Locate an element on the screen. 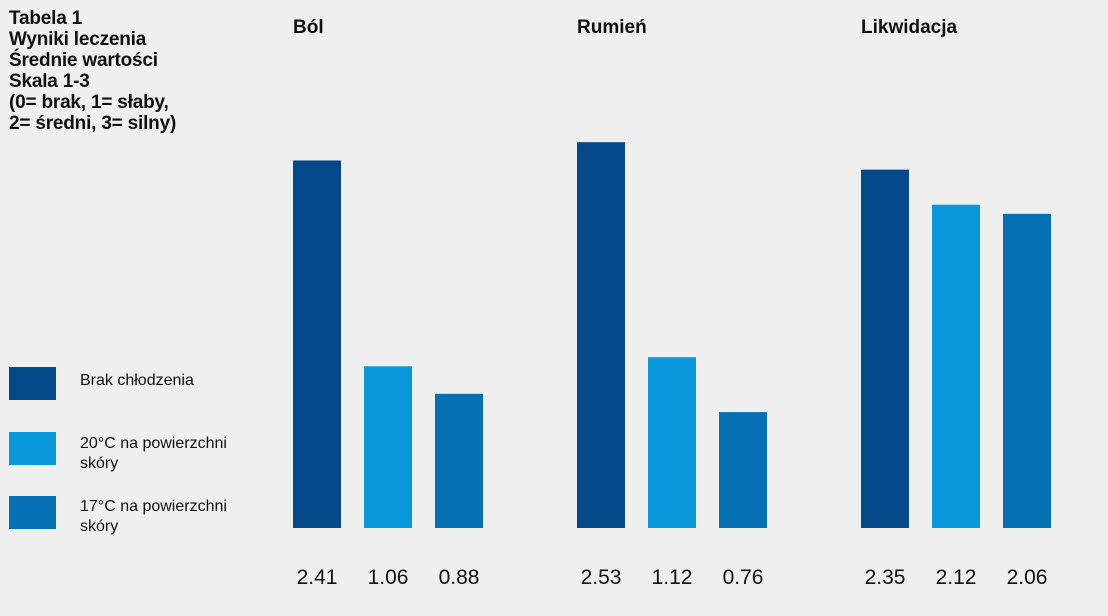  value-label-likwidacja-20c: 2.12 is located at coordinates (956, 577).